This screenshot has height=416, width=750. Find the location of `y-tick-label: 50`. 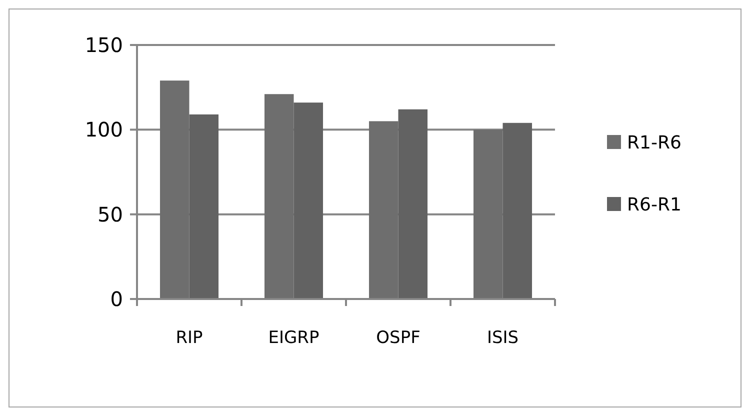

y-tick-label: 50 is located at coordinates (110, 214).